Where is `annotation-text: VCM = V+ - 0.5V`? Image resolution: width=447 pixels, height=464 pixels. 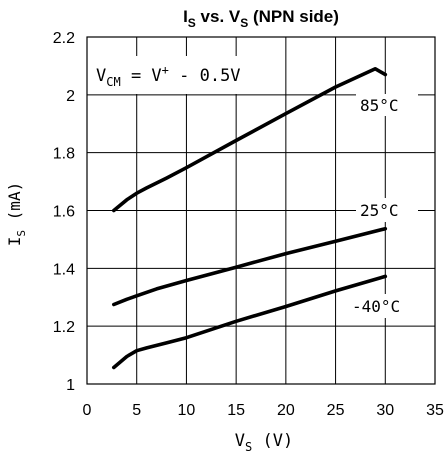
annotation-text: VCM = V+ - 0.5V is located at coordinates (168, 76).